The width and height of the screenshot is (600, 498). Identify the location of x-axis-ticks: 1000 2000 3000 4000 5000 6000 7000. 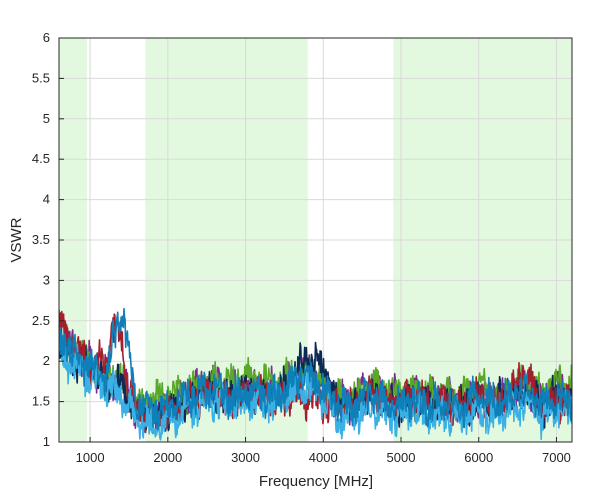
(323, 451).